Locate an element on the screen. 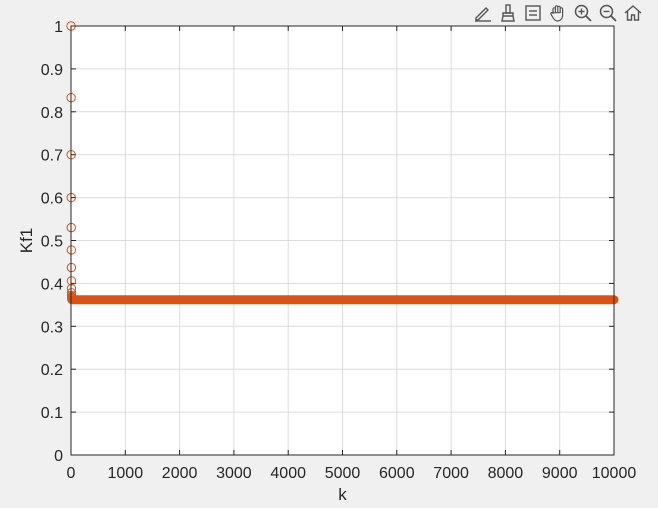  restore-view-button is located at coordinates (632, 13).